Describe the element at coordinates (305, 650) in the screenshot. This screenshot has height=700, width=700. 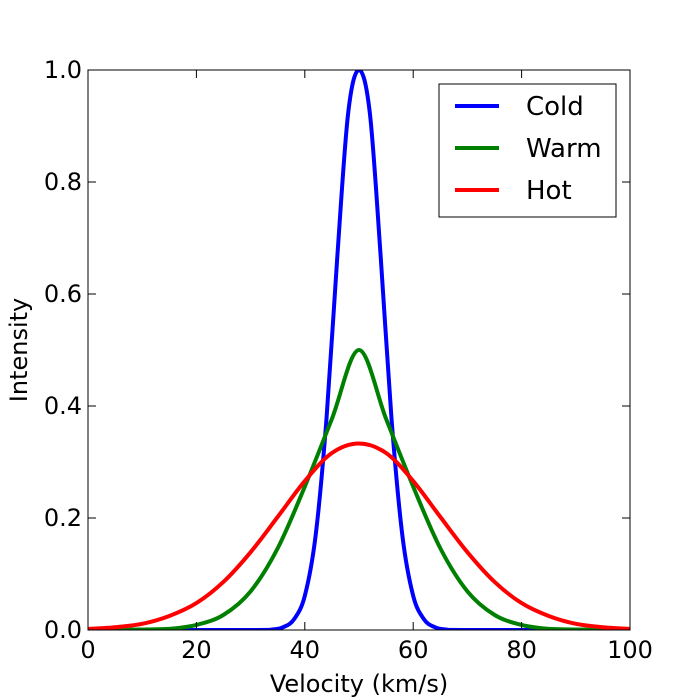
I see `x-tick-label: 40` at that location.